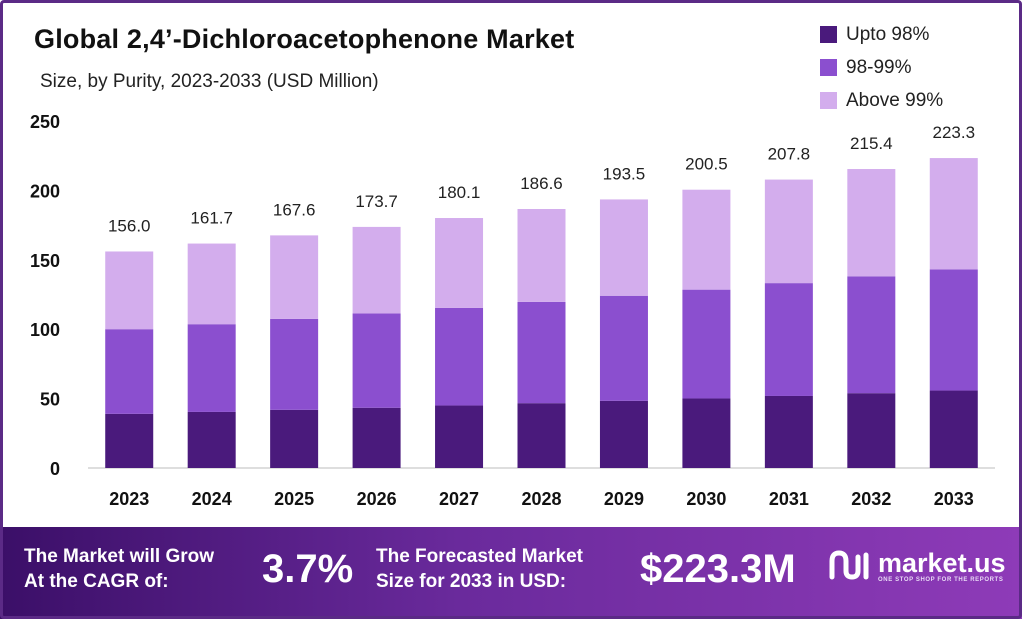 Image resolution: width=1022 pixels, height=619 pixels. Describe the element at coordinates (119, 556) in the screenshot. I see `cagr-label-line1: The Market will Grow` at that location.